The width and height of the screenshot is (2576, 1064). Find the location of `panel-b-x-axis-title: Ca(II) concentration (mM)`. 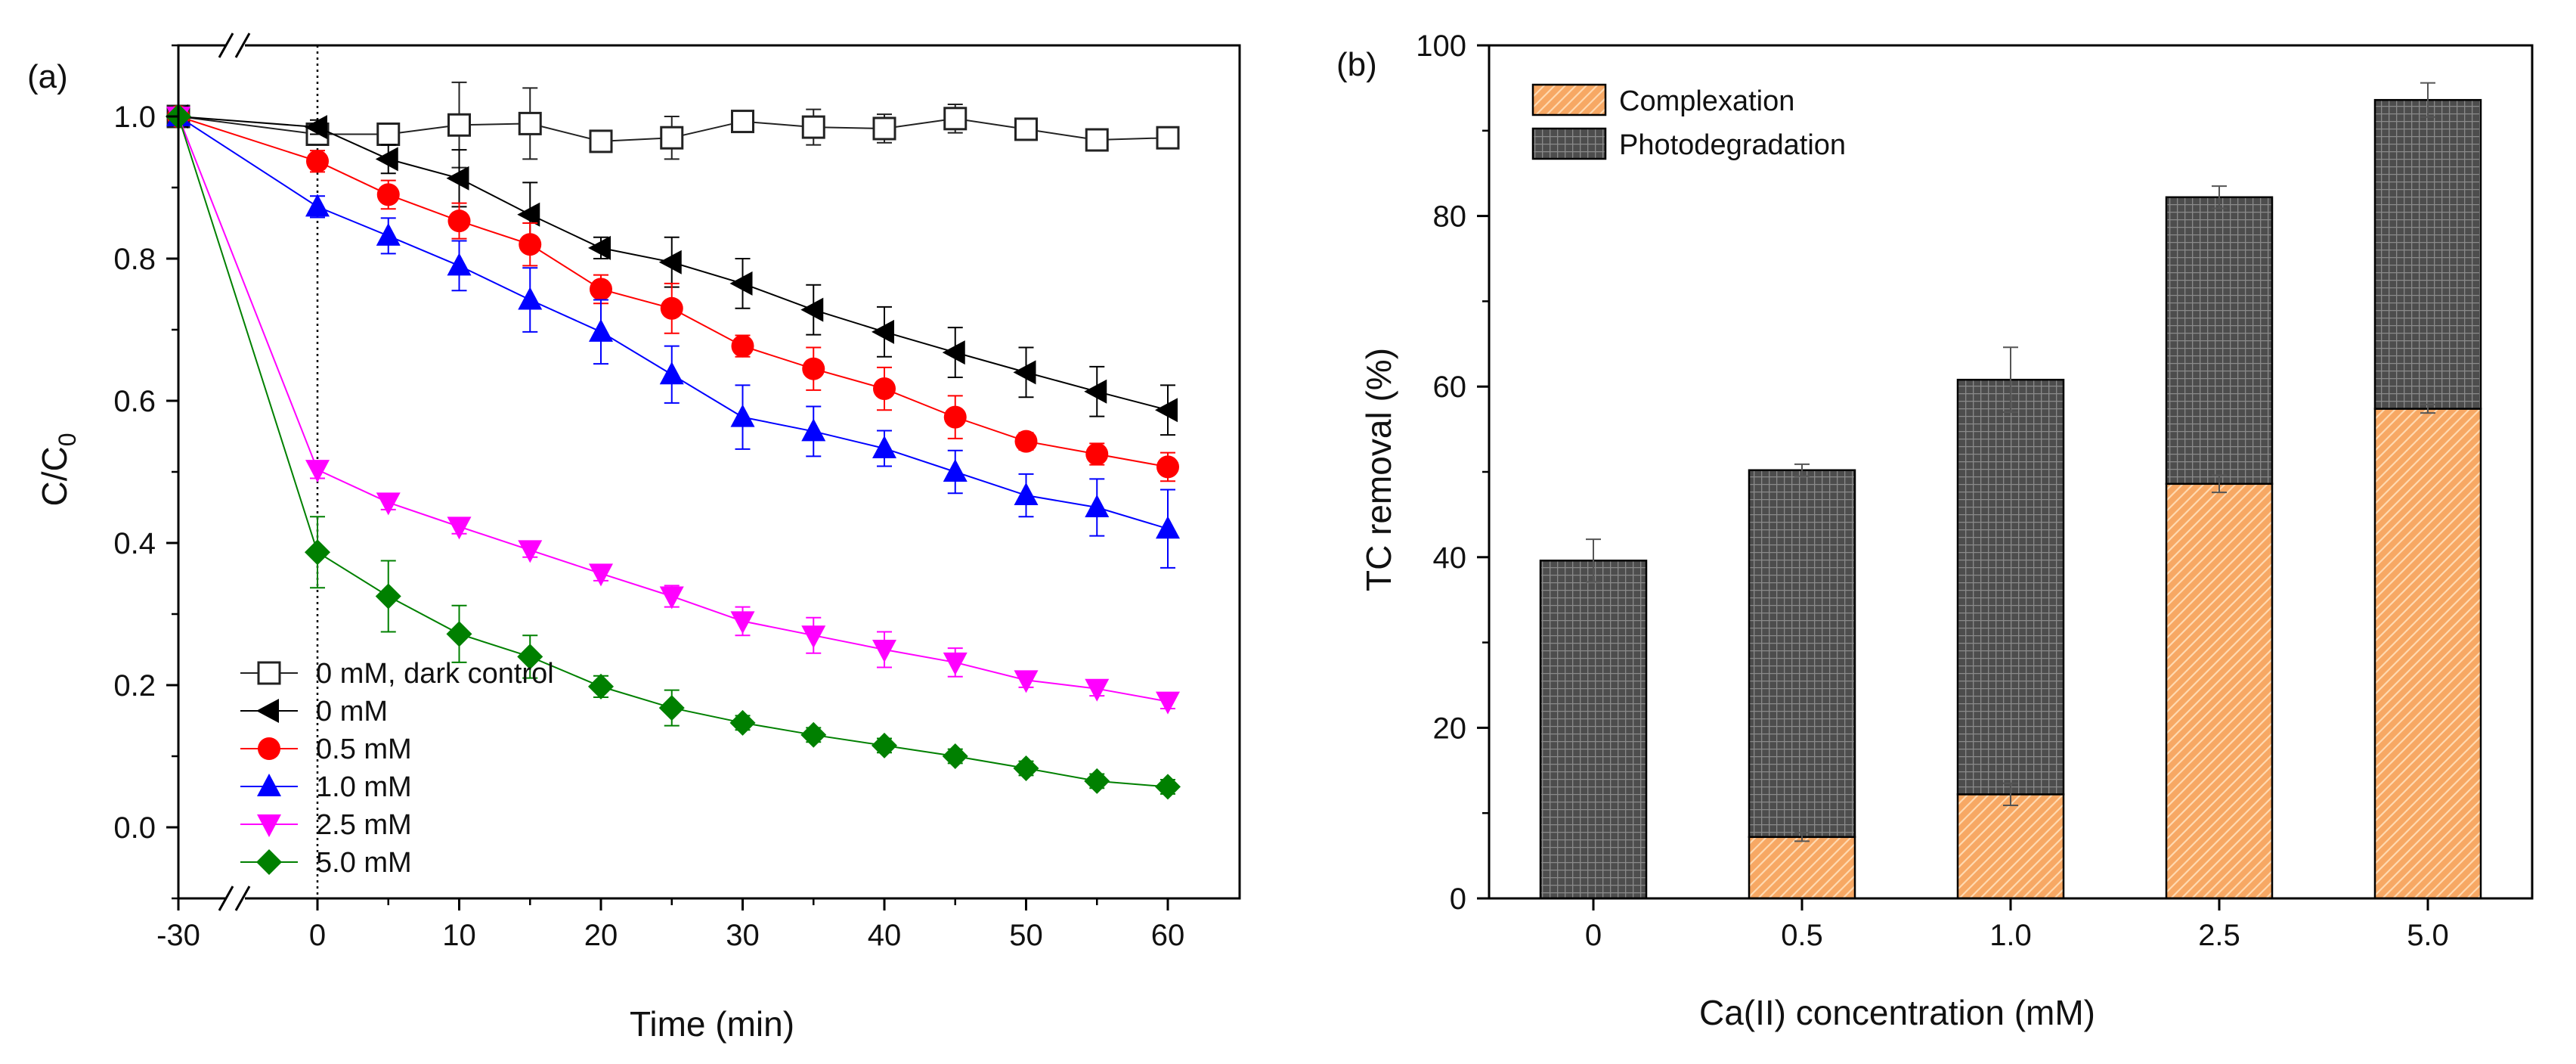

panel-b-x-axis-title: Ca(II) concentration (mM) is located at coordinates (1897, 1013).